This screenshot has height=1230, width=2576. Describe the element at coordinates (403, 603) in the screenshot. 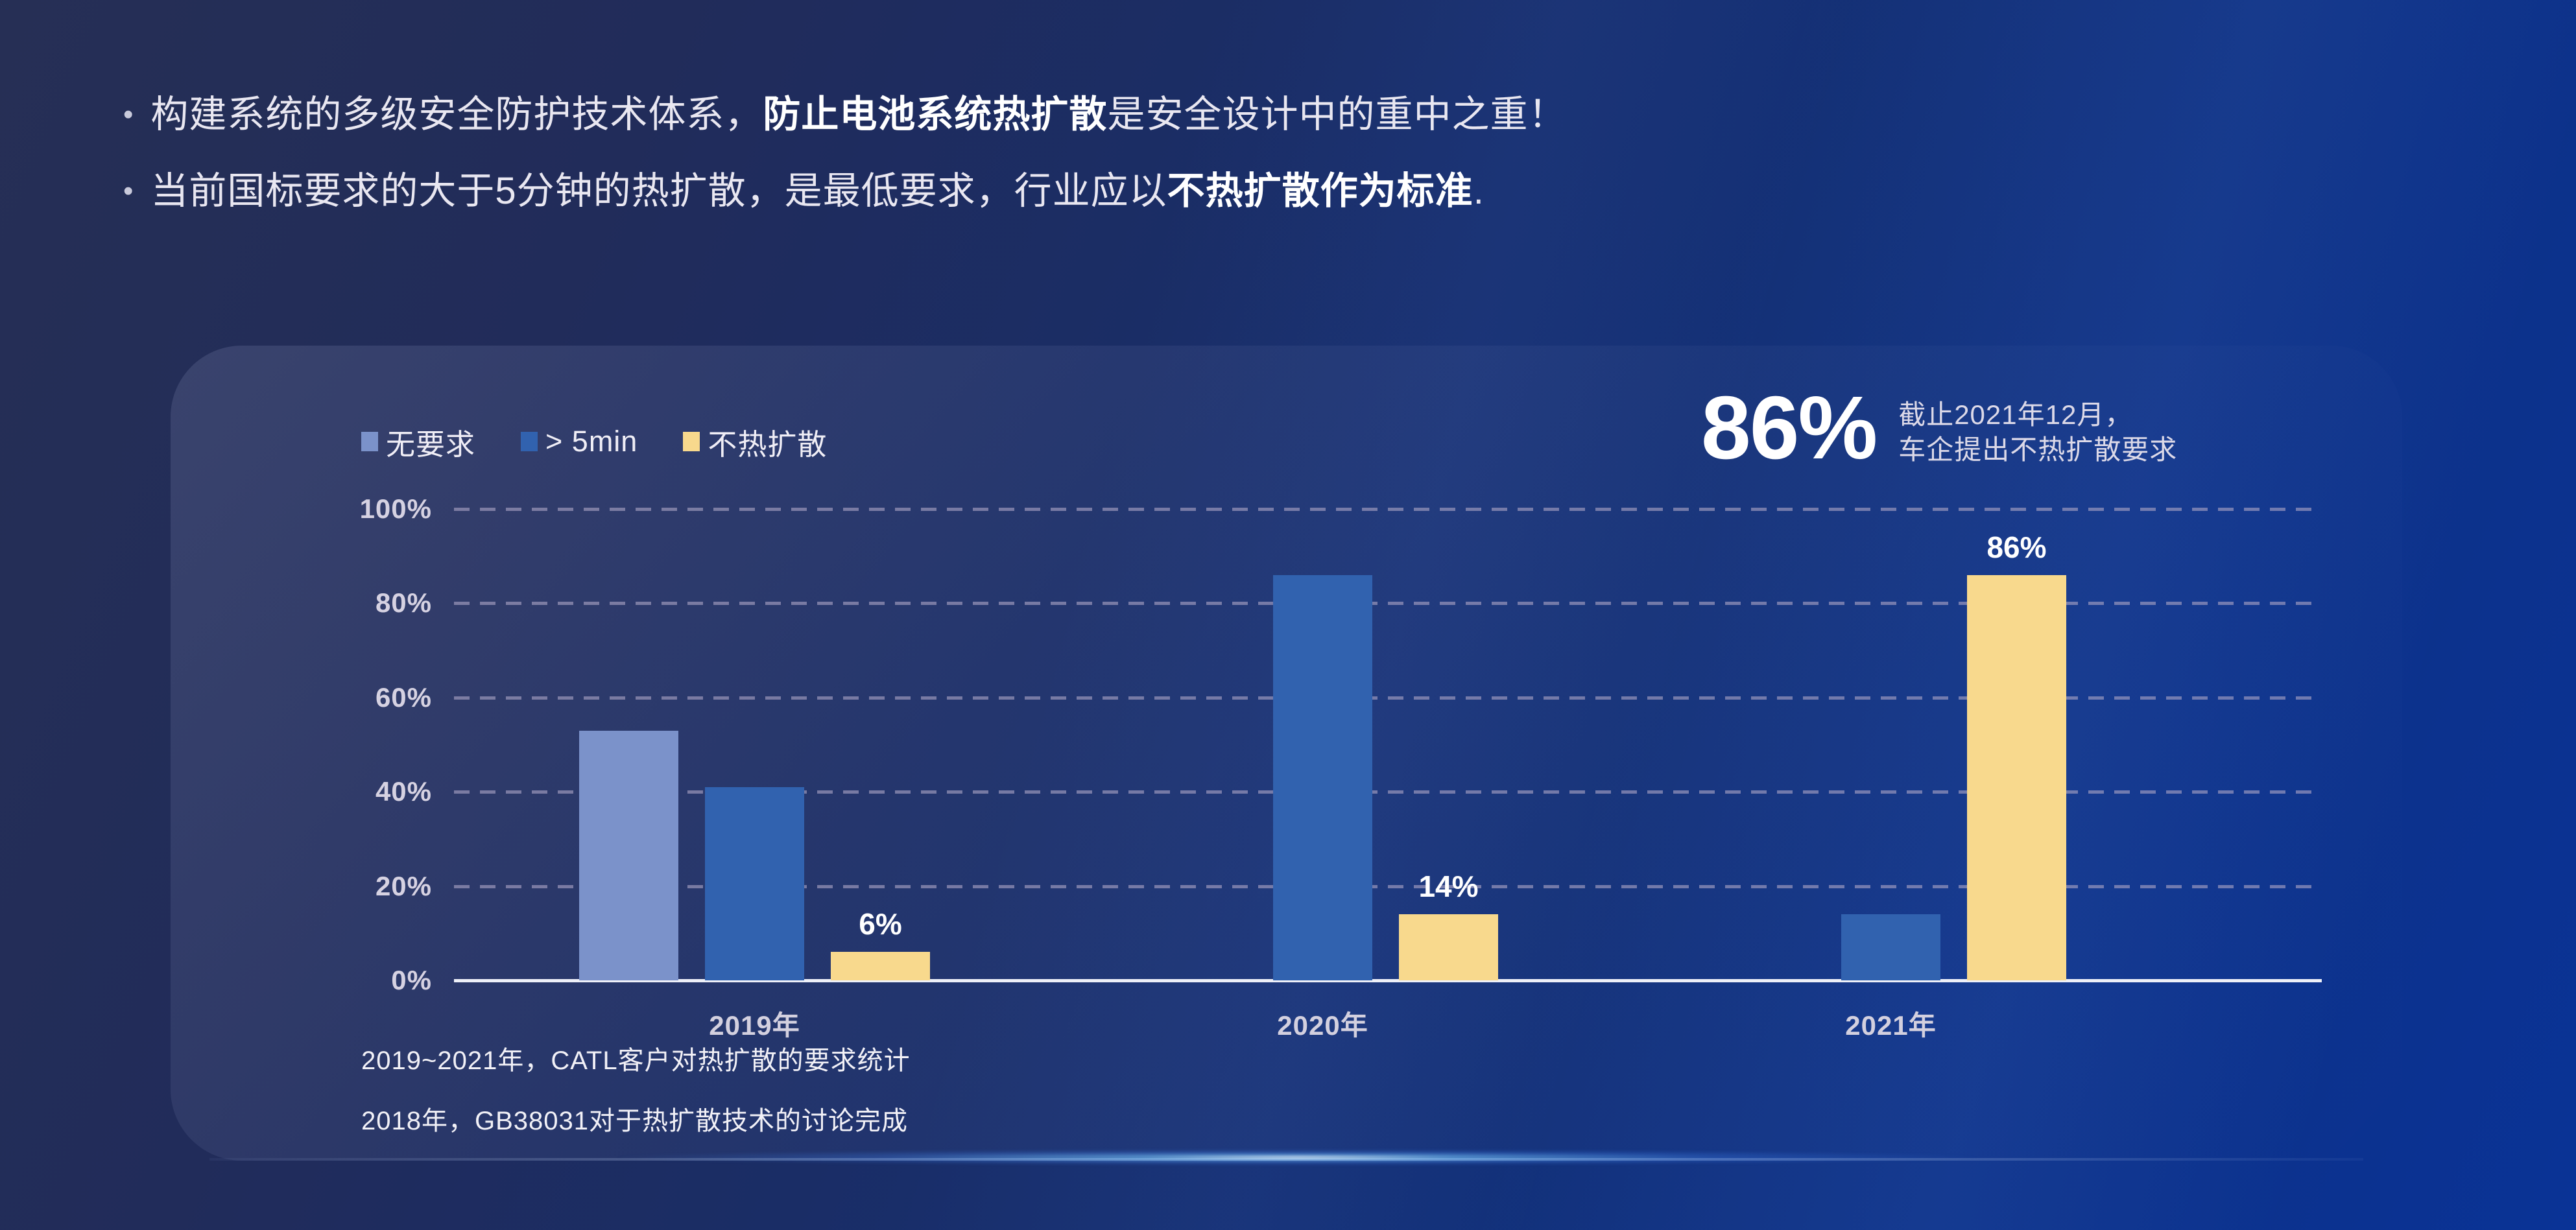

I see `y-tick-label: 80%` at that location.